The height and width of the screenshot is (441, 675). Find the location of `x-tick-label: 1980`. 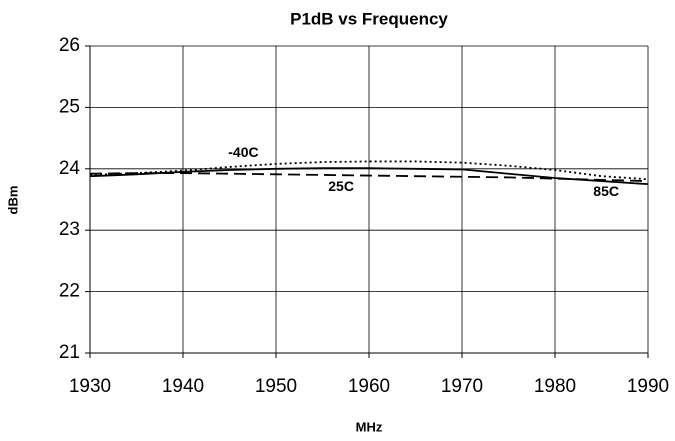

x-tick-label: 1980 is located at coordinates (555, 386).